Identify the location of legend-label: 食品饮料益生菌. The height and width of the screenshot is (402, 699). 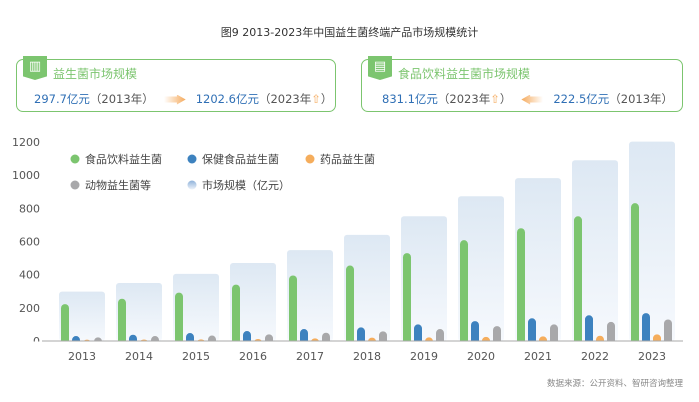
(123, 159).